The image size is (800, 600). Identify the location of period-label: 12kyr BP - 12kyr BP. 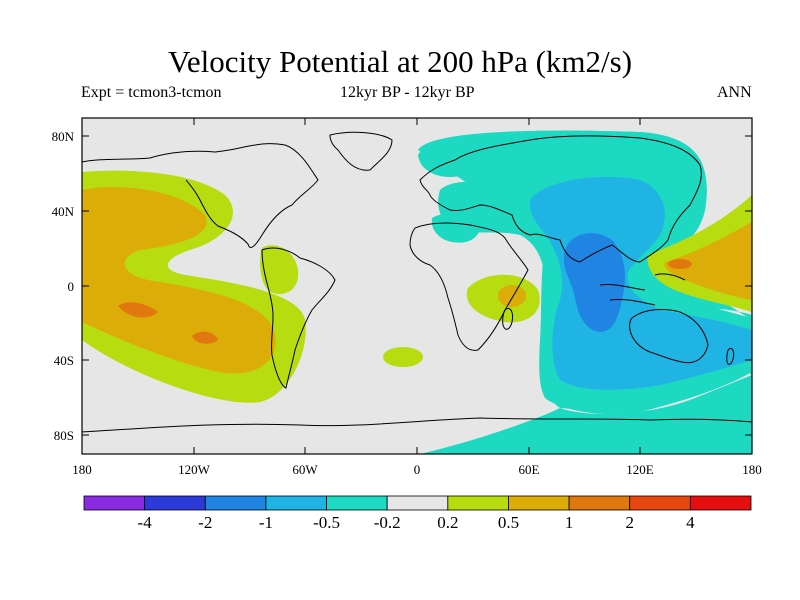
(407, 92).